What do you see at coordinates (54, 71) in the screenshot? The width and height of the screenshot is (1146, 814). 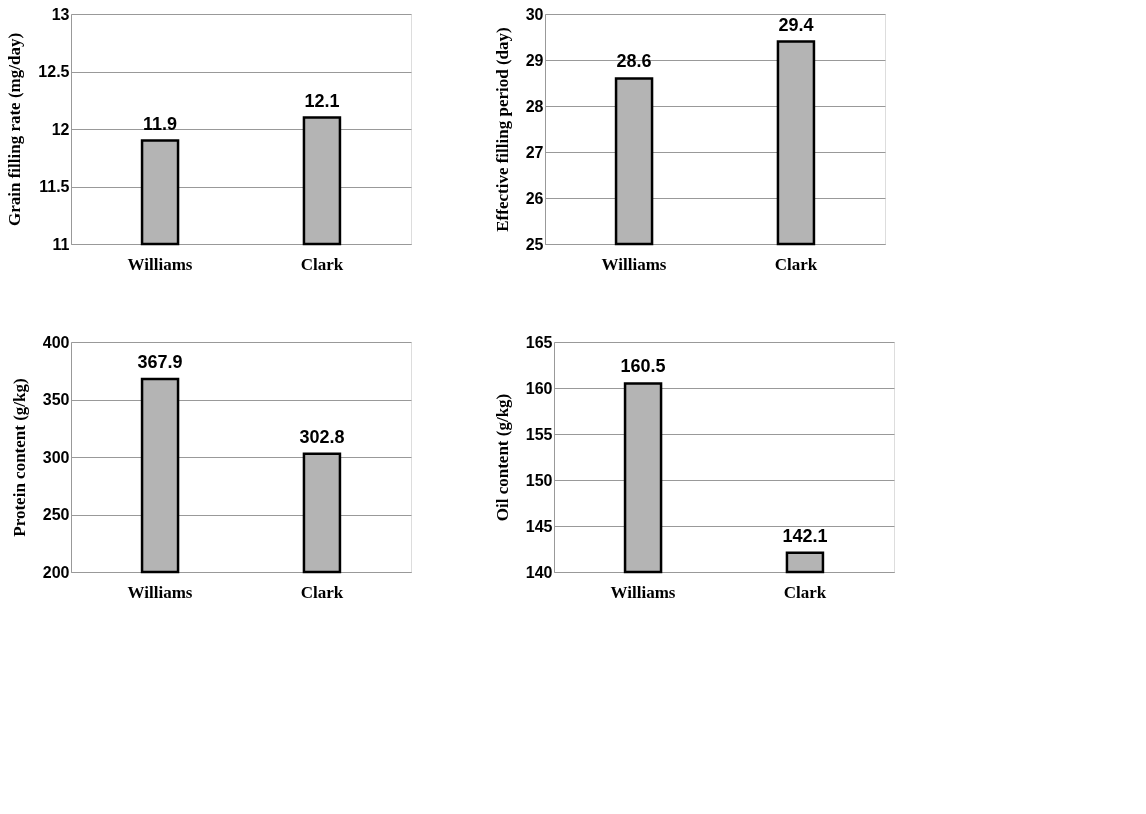 I see `y-tick-label: 12.5` at bounding box center [54, 71].